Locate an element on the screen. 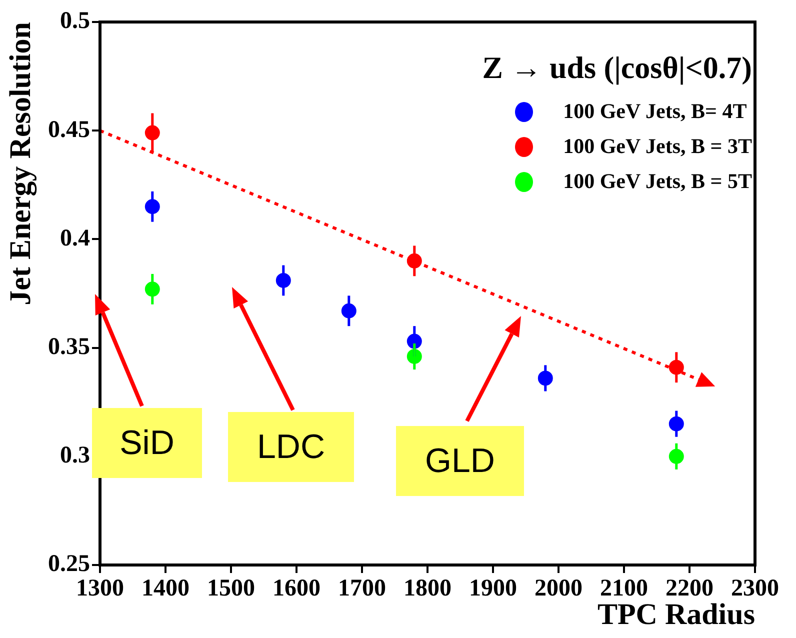 This screenshot has width=796, height=638. x-tick-label: 1800 is located at coordinates (428, 589).